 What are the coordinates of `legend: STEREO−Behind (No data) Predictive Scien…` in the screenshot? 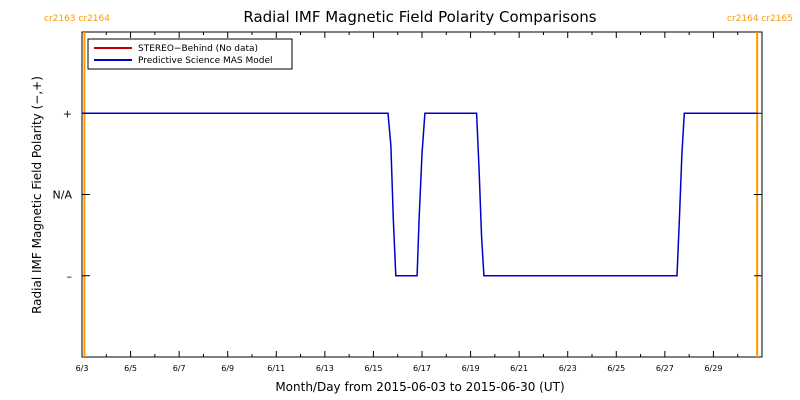 It's located at (190, 54).